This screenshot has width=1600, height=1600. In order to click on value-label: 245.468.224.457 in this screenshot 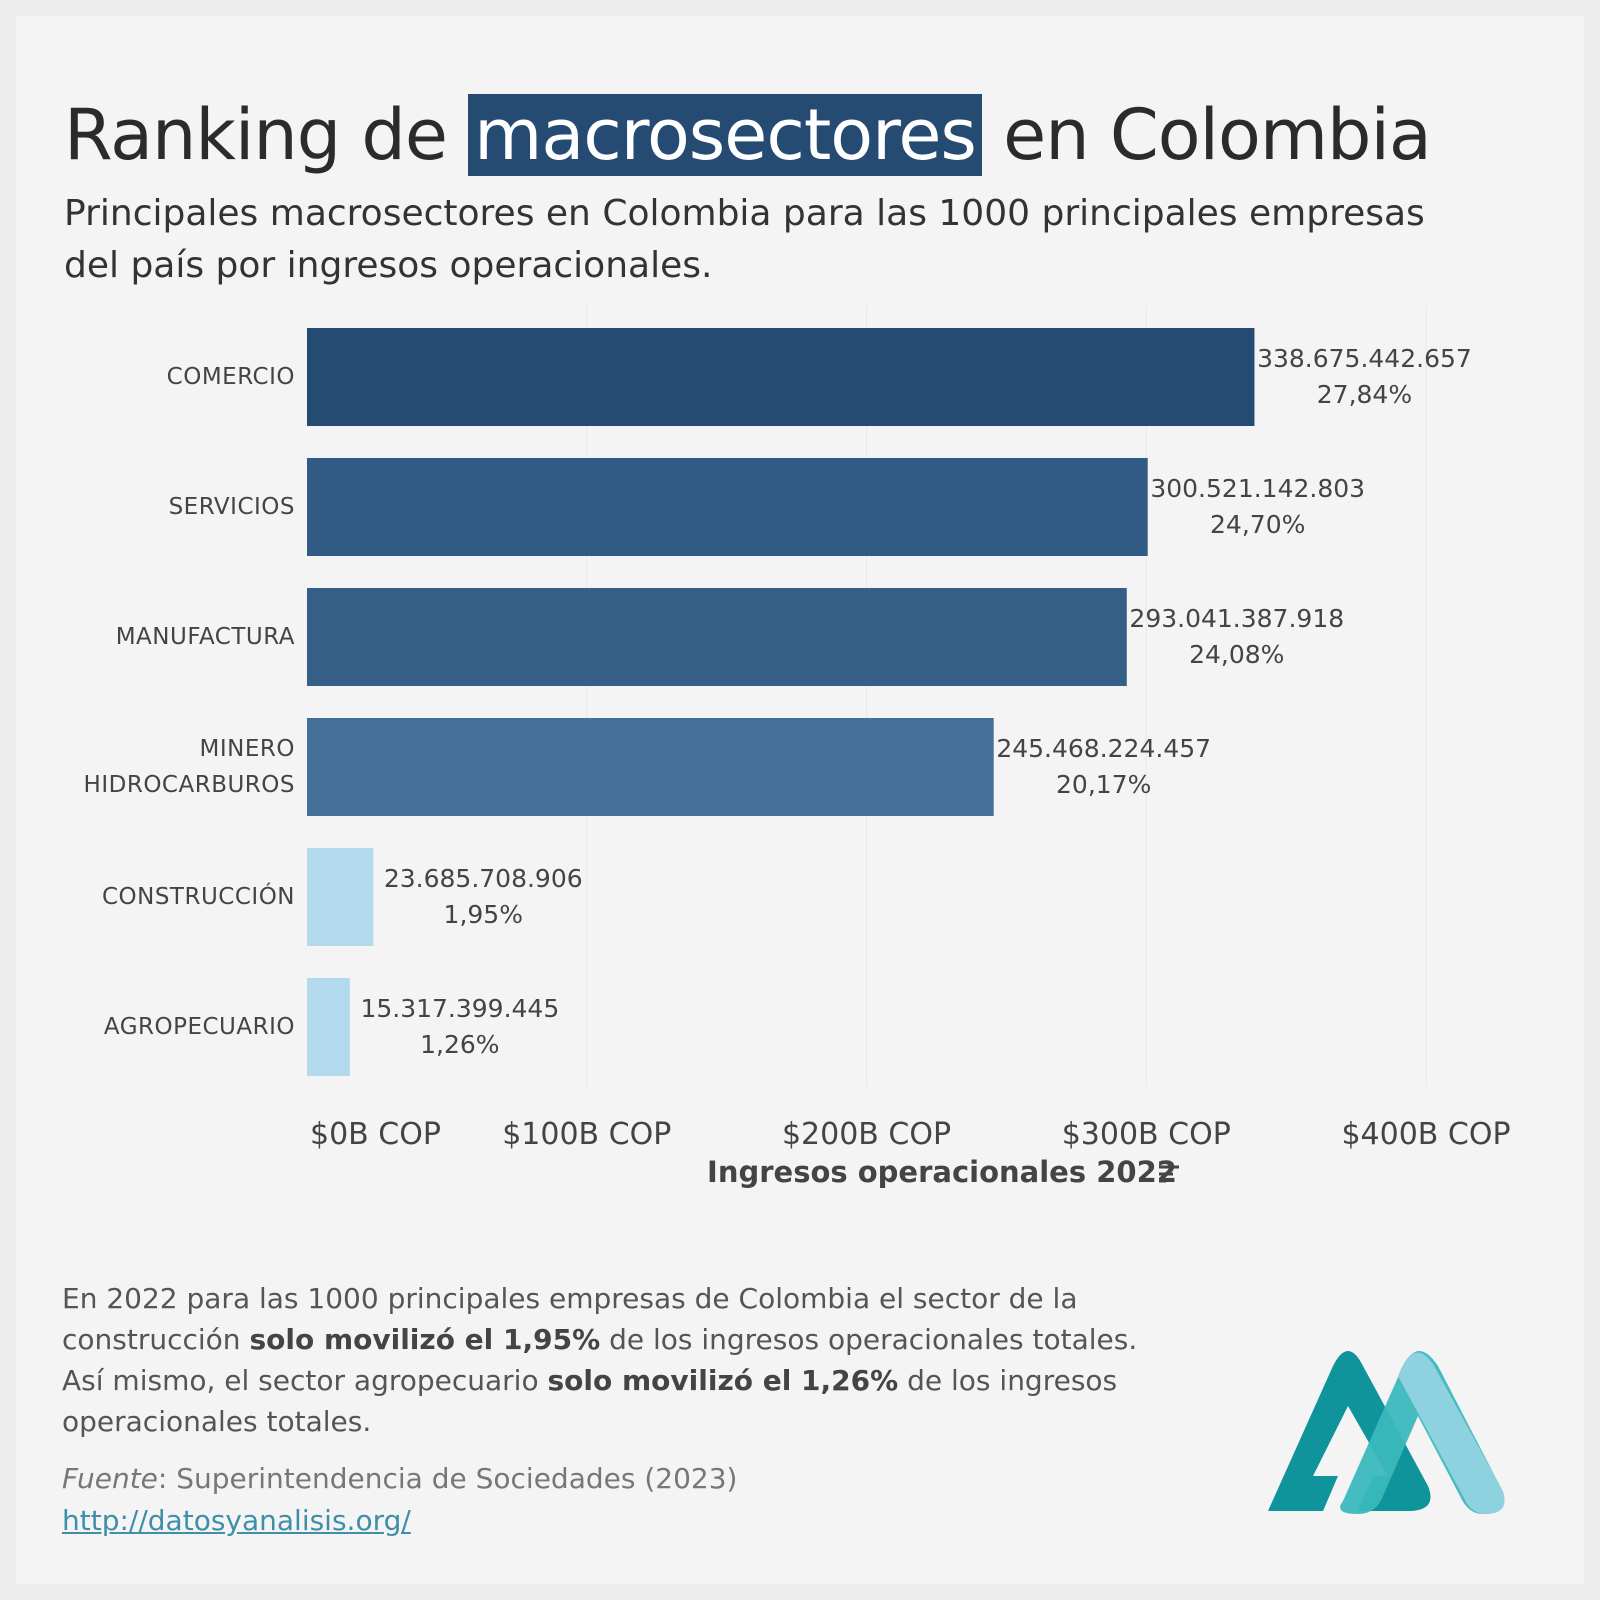, I will do `click(1103, 748)`.